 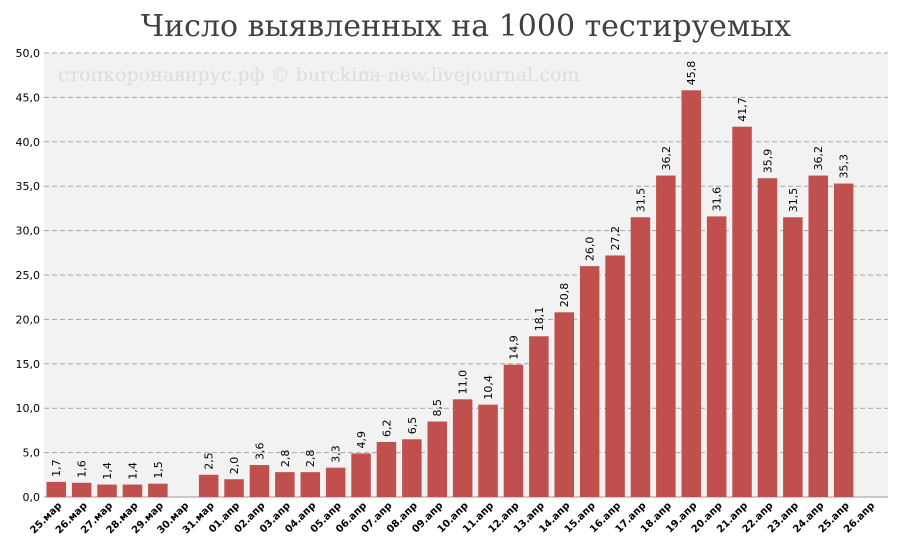 I want to click on y-tick-label: 25,0, so click(x=28, y=275).